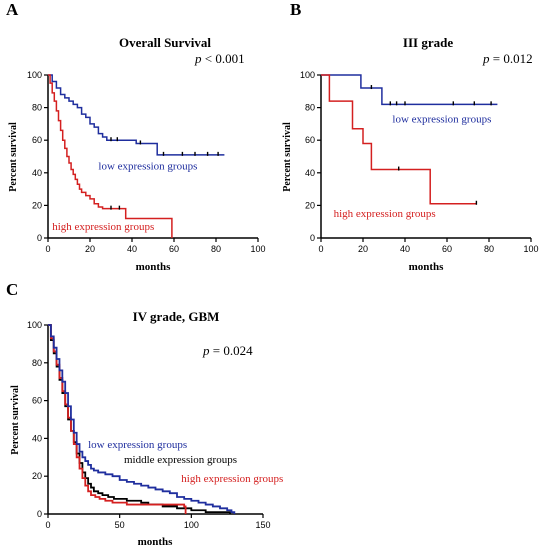  Describe the element at coordinates (428, 42) in the screenshot. I see `chart-title: III grade` at that location.